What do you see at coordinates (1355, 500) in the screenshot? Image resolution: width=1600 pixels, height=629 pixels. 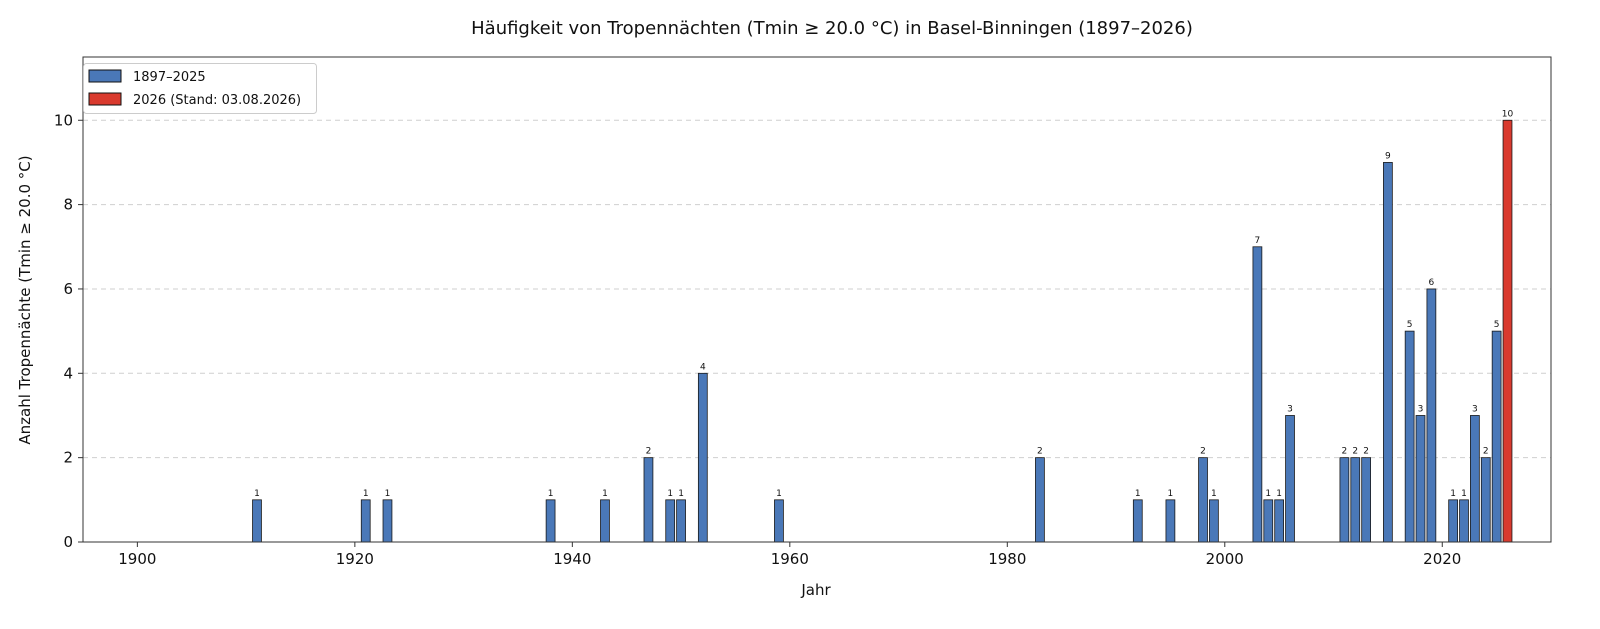 I see `bar-2012` at bounding box center [1355, 500].